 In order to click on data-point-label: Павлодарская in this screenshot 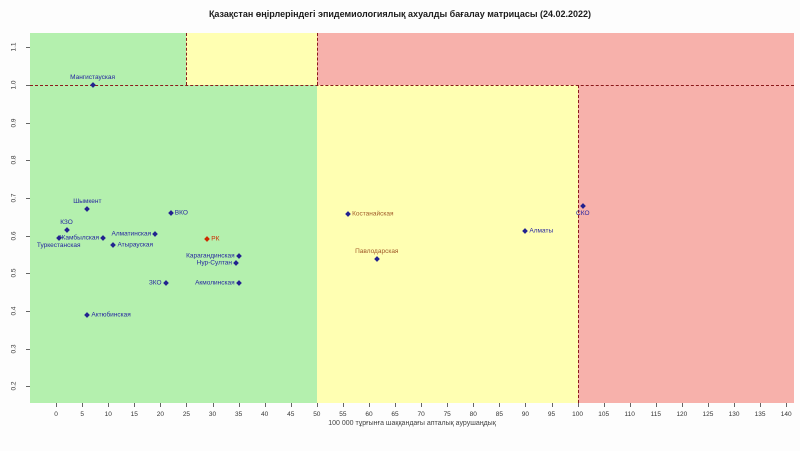, I will do `click(377, 252)`.